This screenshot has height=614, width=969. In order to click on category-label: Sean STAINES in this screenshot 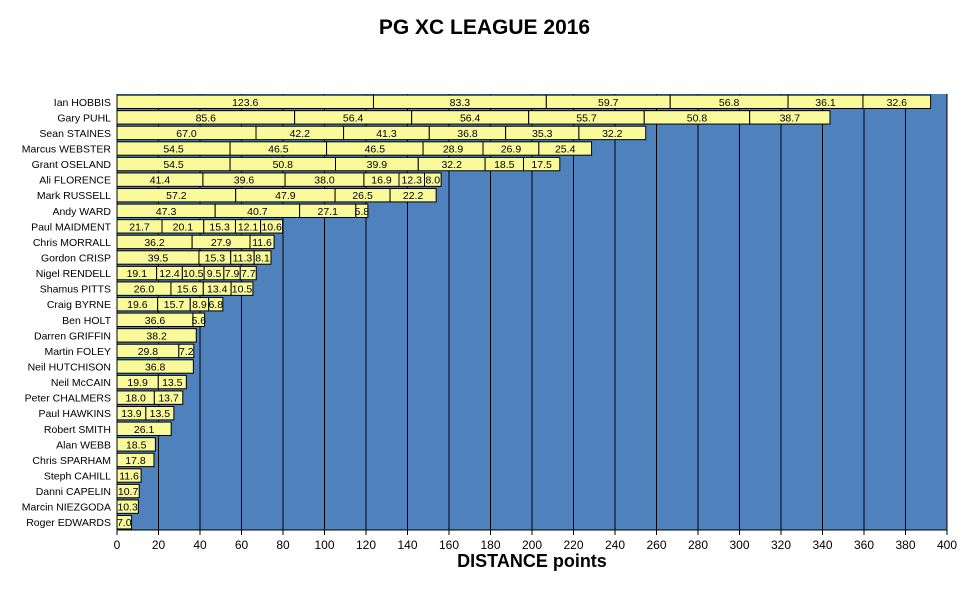, I will do `click(75, 134)`.